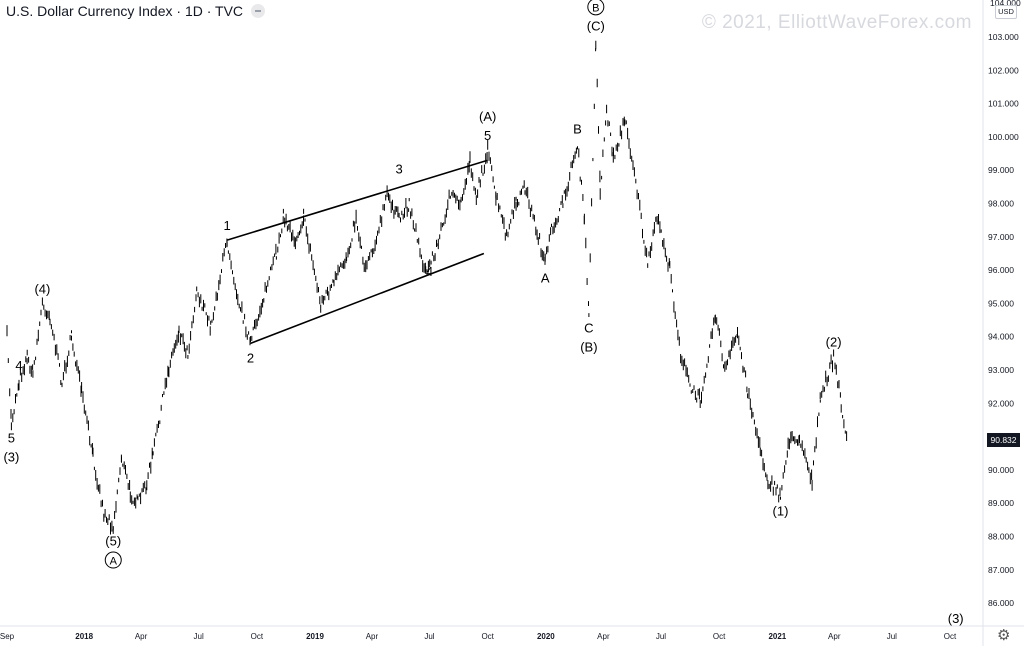  What do you see at coordinates (836, 22) in the screenshot?
I see `watermark: © 2021, ElliottWaveForex.com` at bounding box center [836, 22].